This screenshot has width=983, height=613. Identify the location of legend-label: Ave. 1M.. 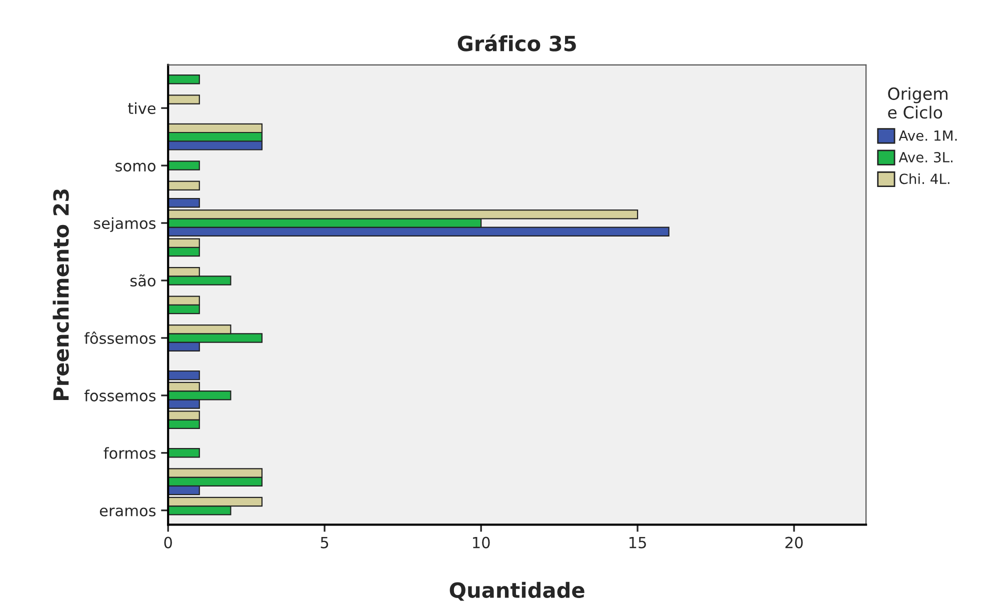
(927, 135).